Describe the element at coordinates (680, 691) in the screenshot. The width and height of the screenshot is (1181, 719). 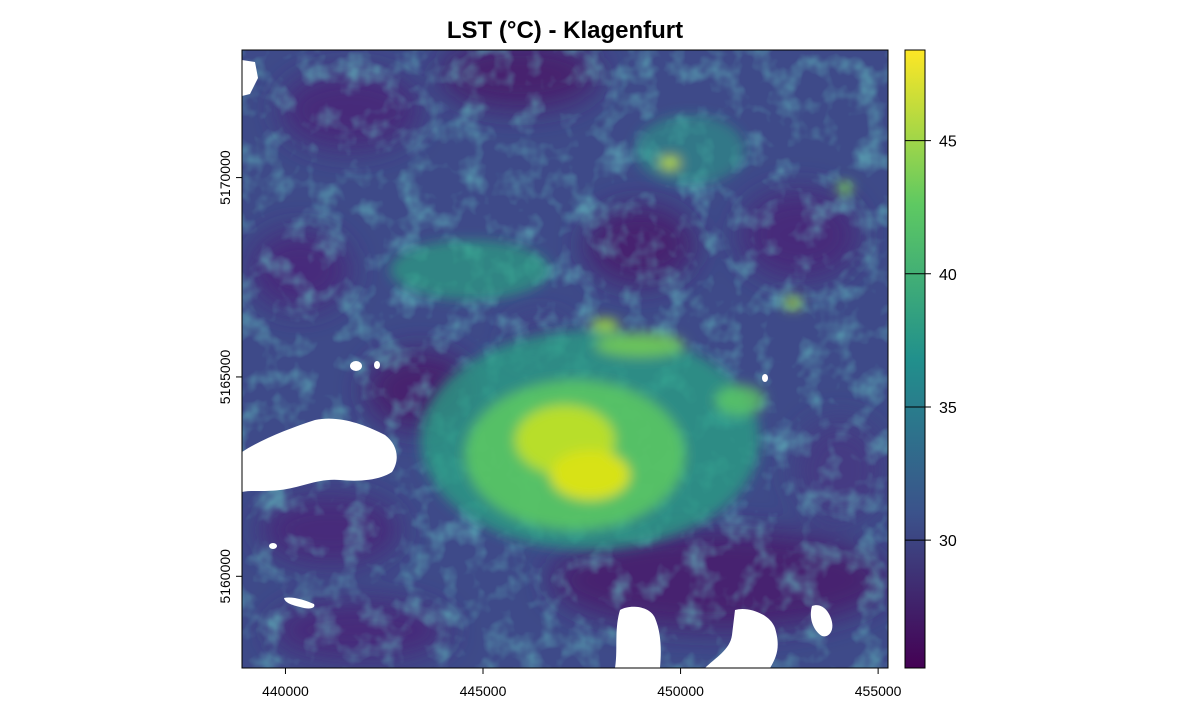
I see `x-tick-label: 450000` at that location.